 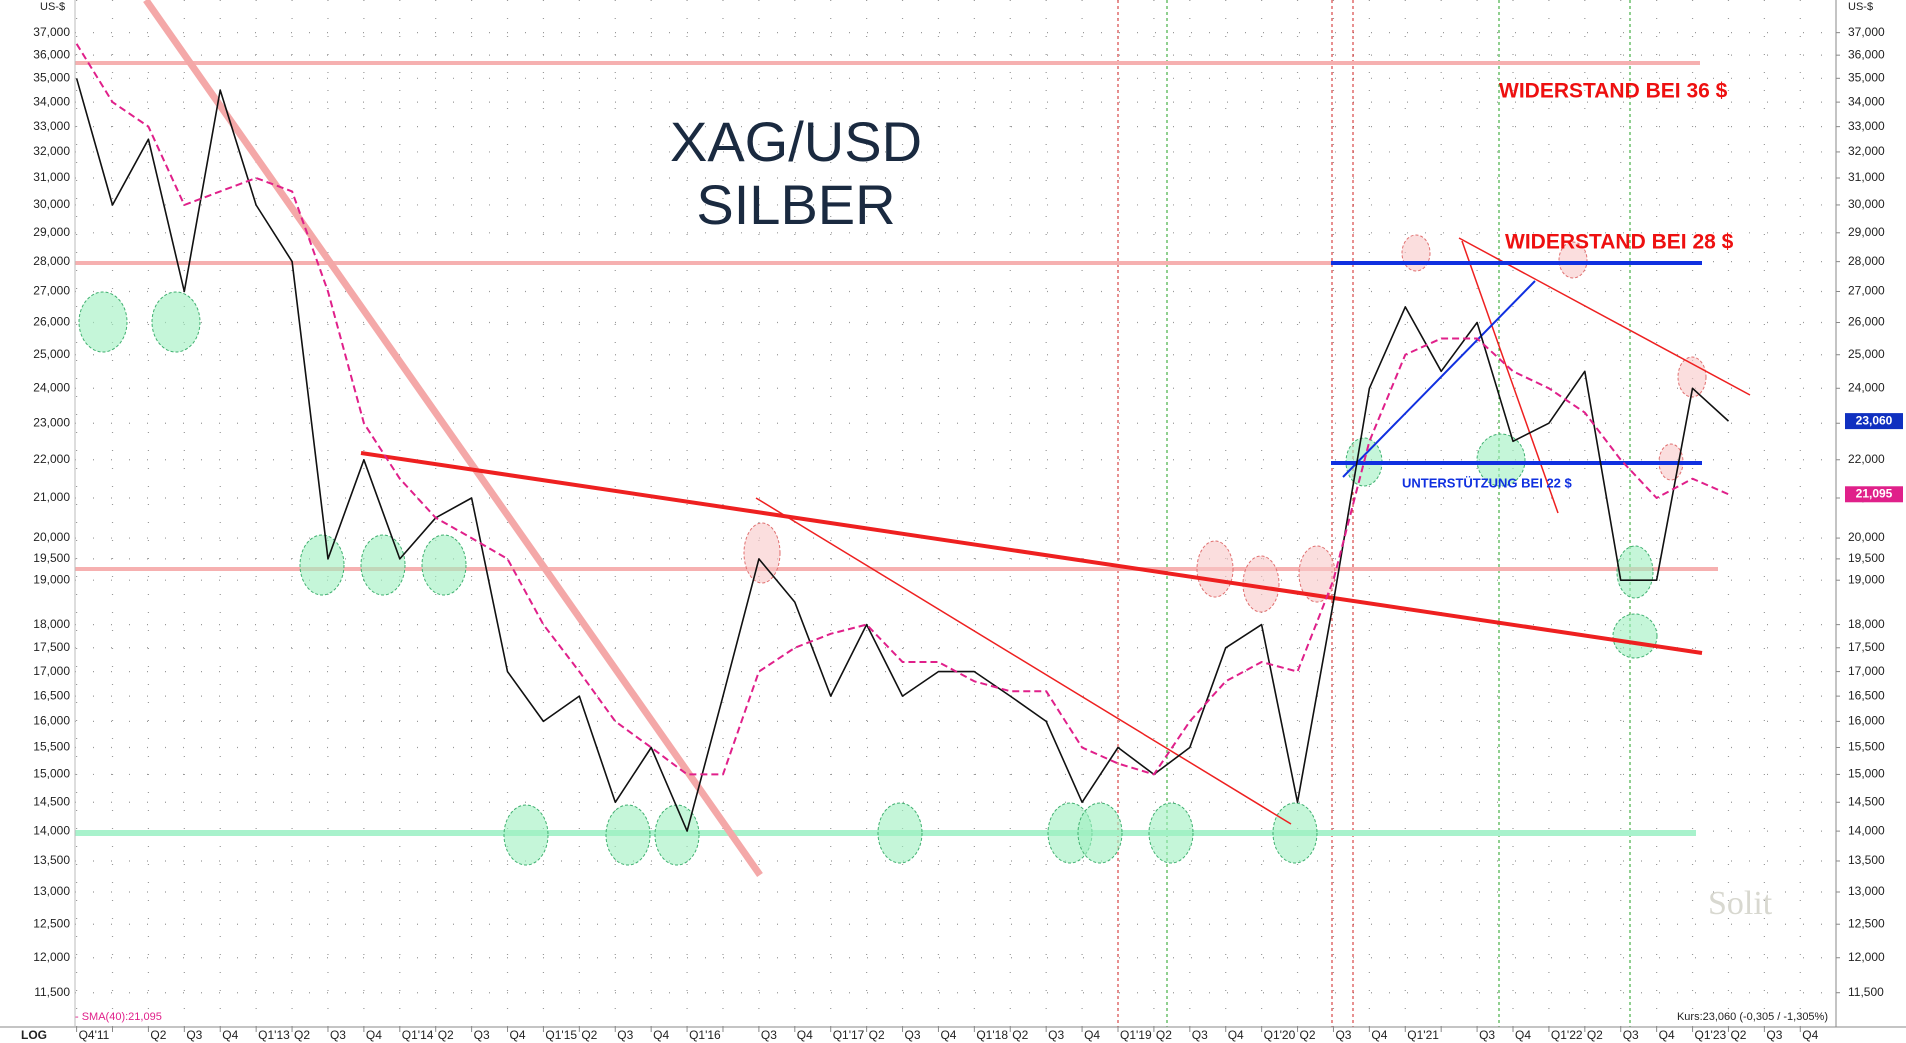 I want to click on price-tag, so click(x=1874, y=421).